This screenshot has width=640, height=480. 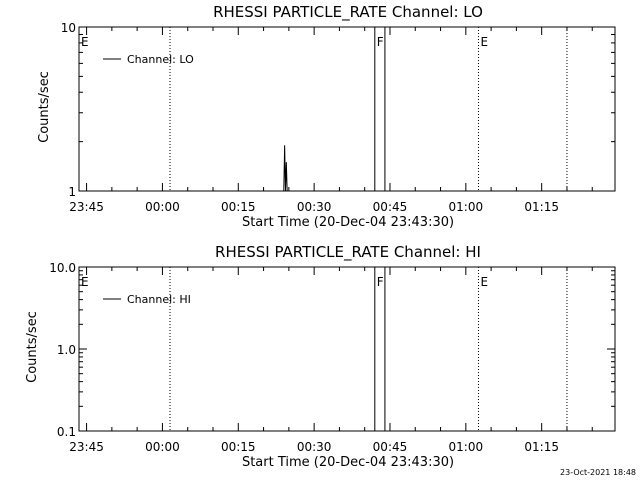 I want to click on legend-lo: Channel: LO, so click(x=148, y=59).